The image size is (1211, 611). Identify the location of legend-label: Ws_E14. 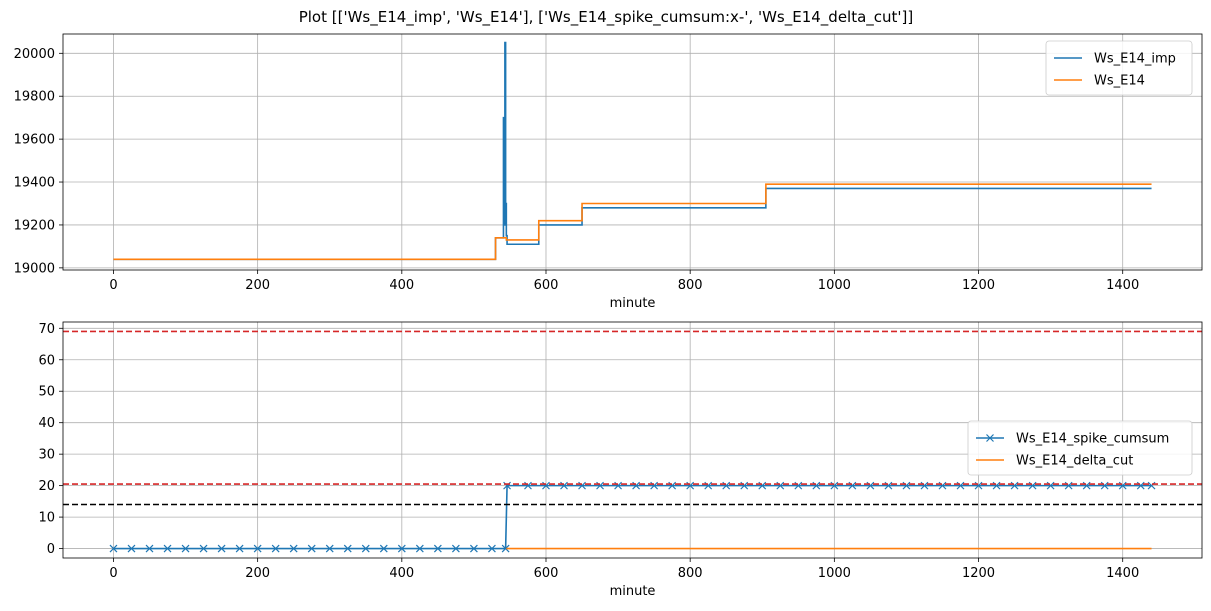
(1119, 81).